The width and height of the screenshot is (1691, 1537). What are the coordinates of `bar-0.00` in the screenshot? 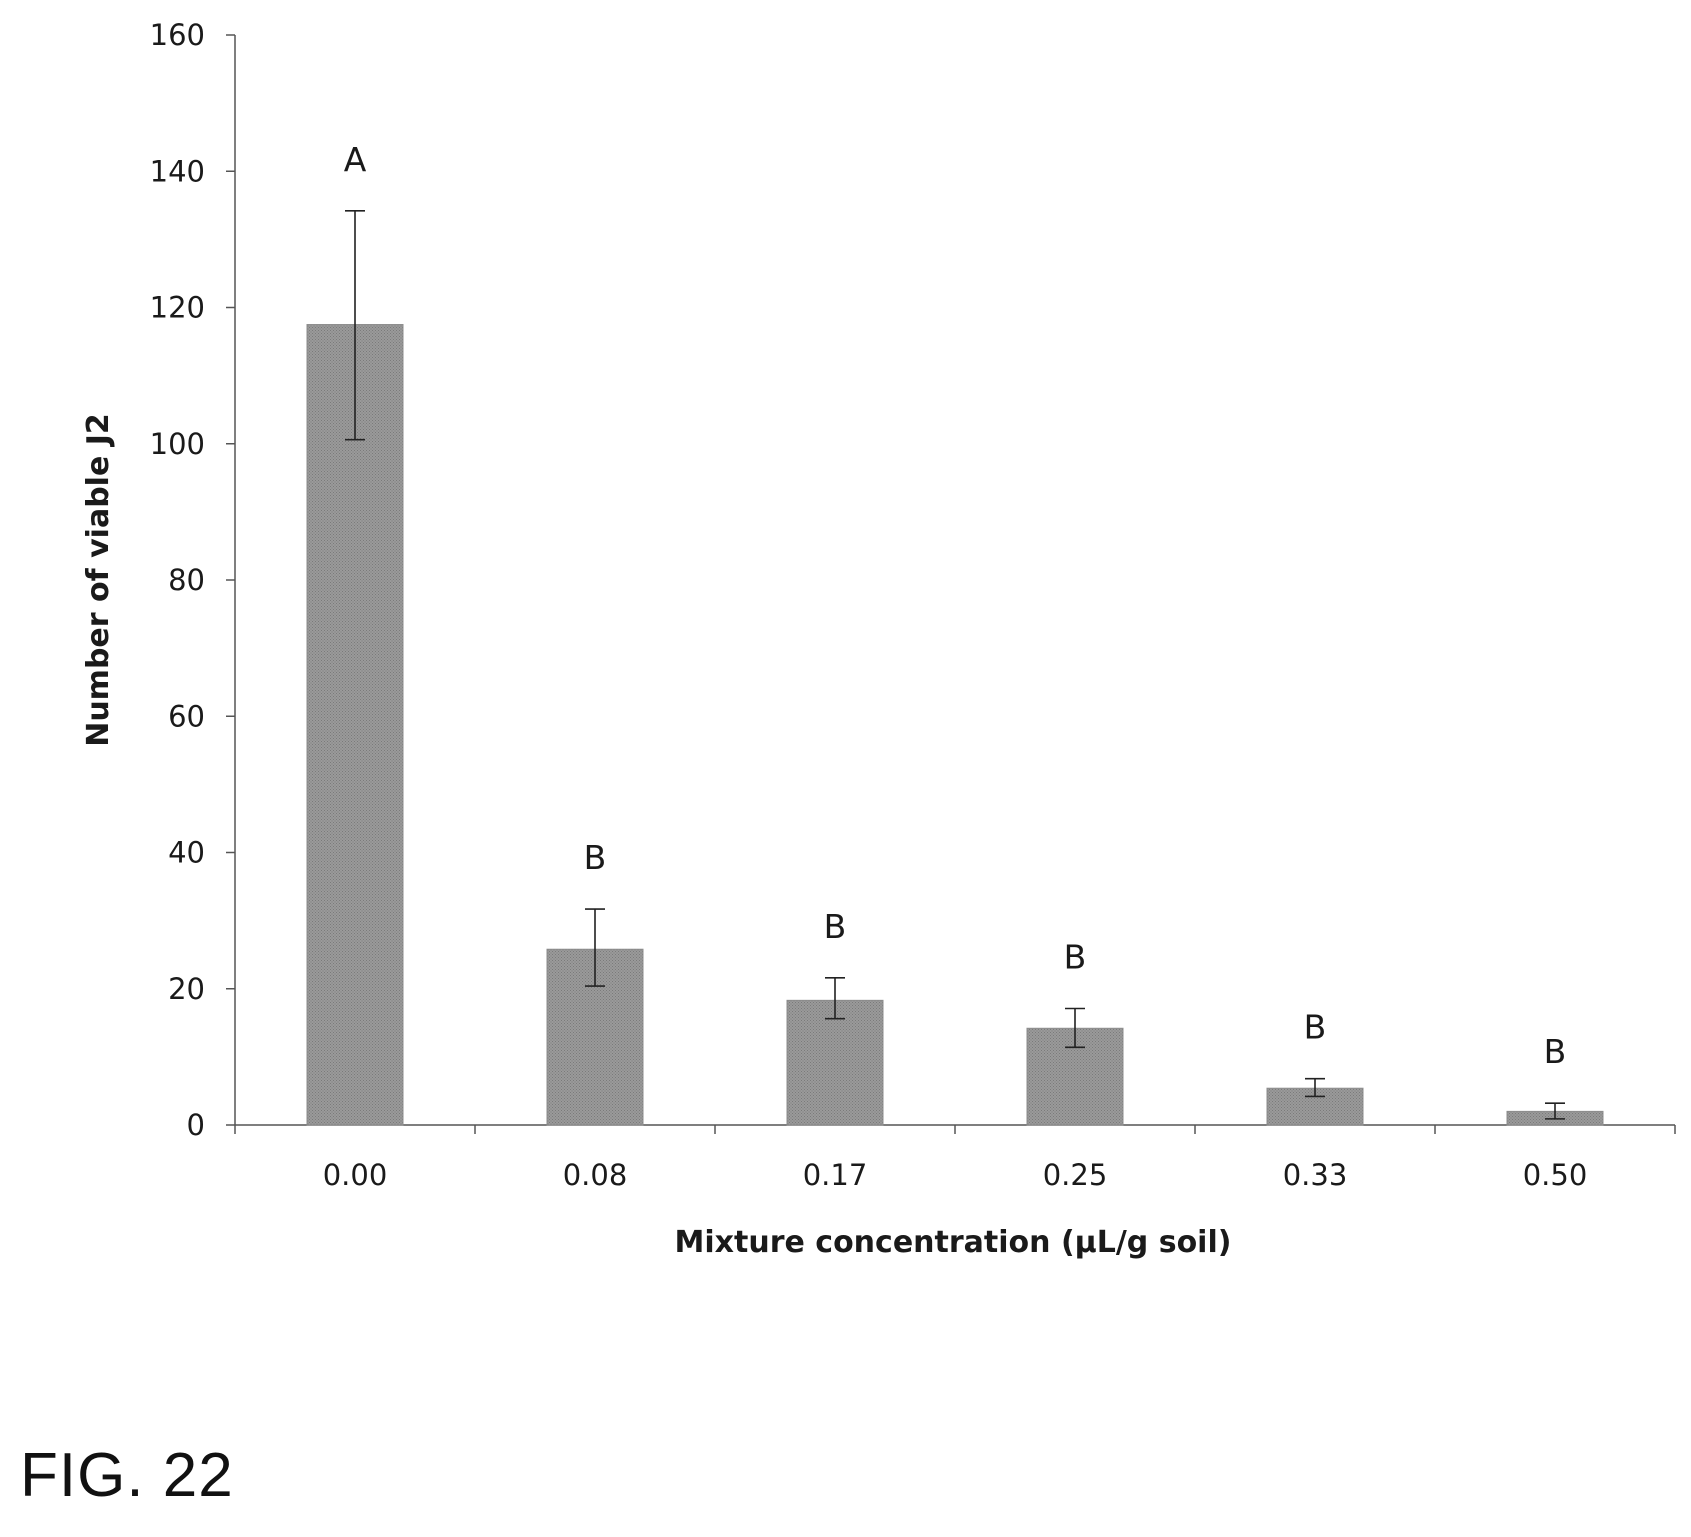 It's located at (355, 725).